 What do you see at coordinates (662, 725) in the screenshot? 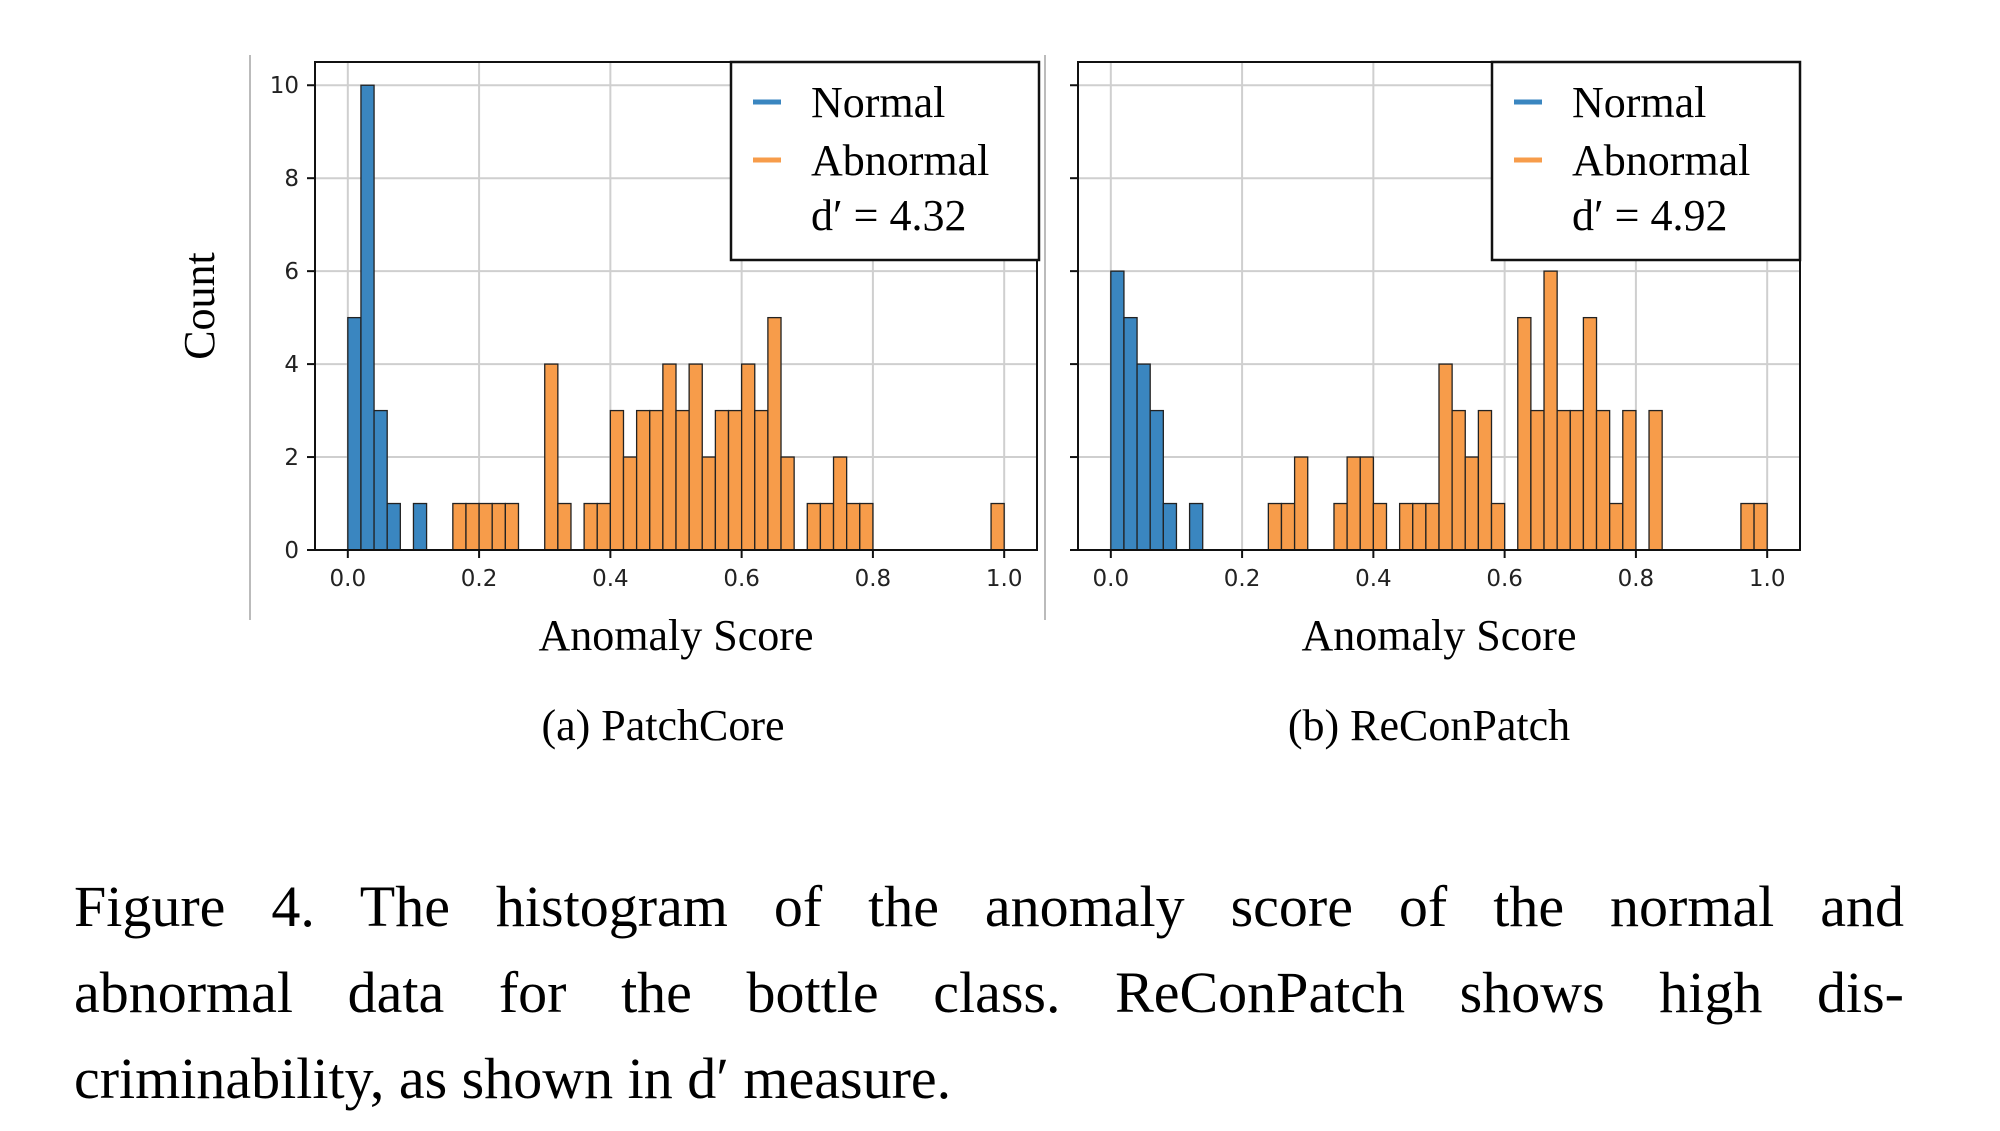
I see `subcaption: (a) PatchCore` at bounding box center [662, 725].